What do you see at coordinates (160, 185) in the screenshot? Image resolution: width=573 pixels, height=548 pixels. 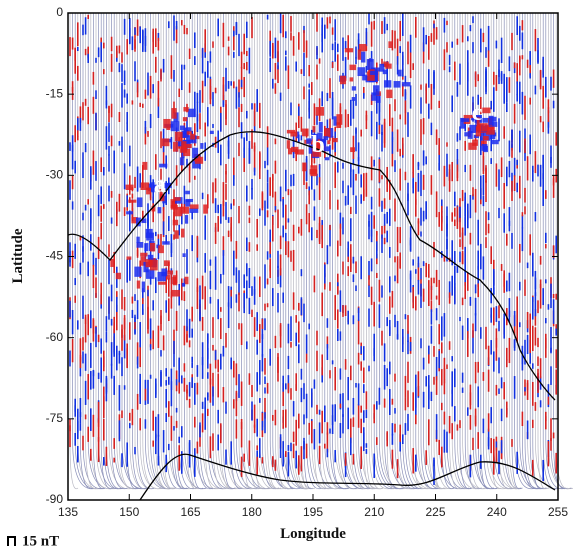 I see `annotation: a` at bounding box center [160, 185].